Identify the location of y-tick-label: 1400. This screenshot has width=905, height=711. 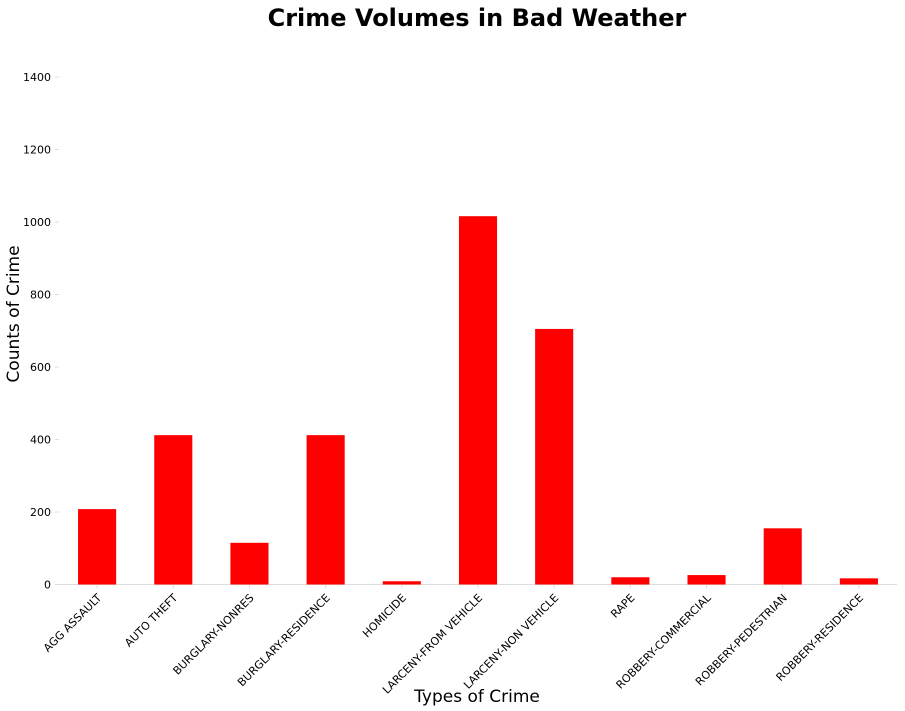
(37, 77).